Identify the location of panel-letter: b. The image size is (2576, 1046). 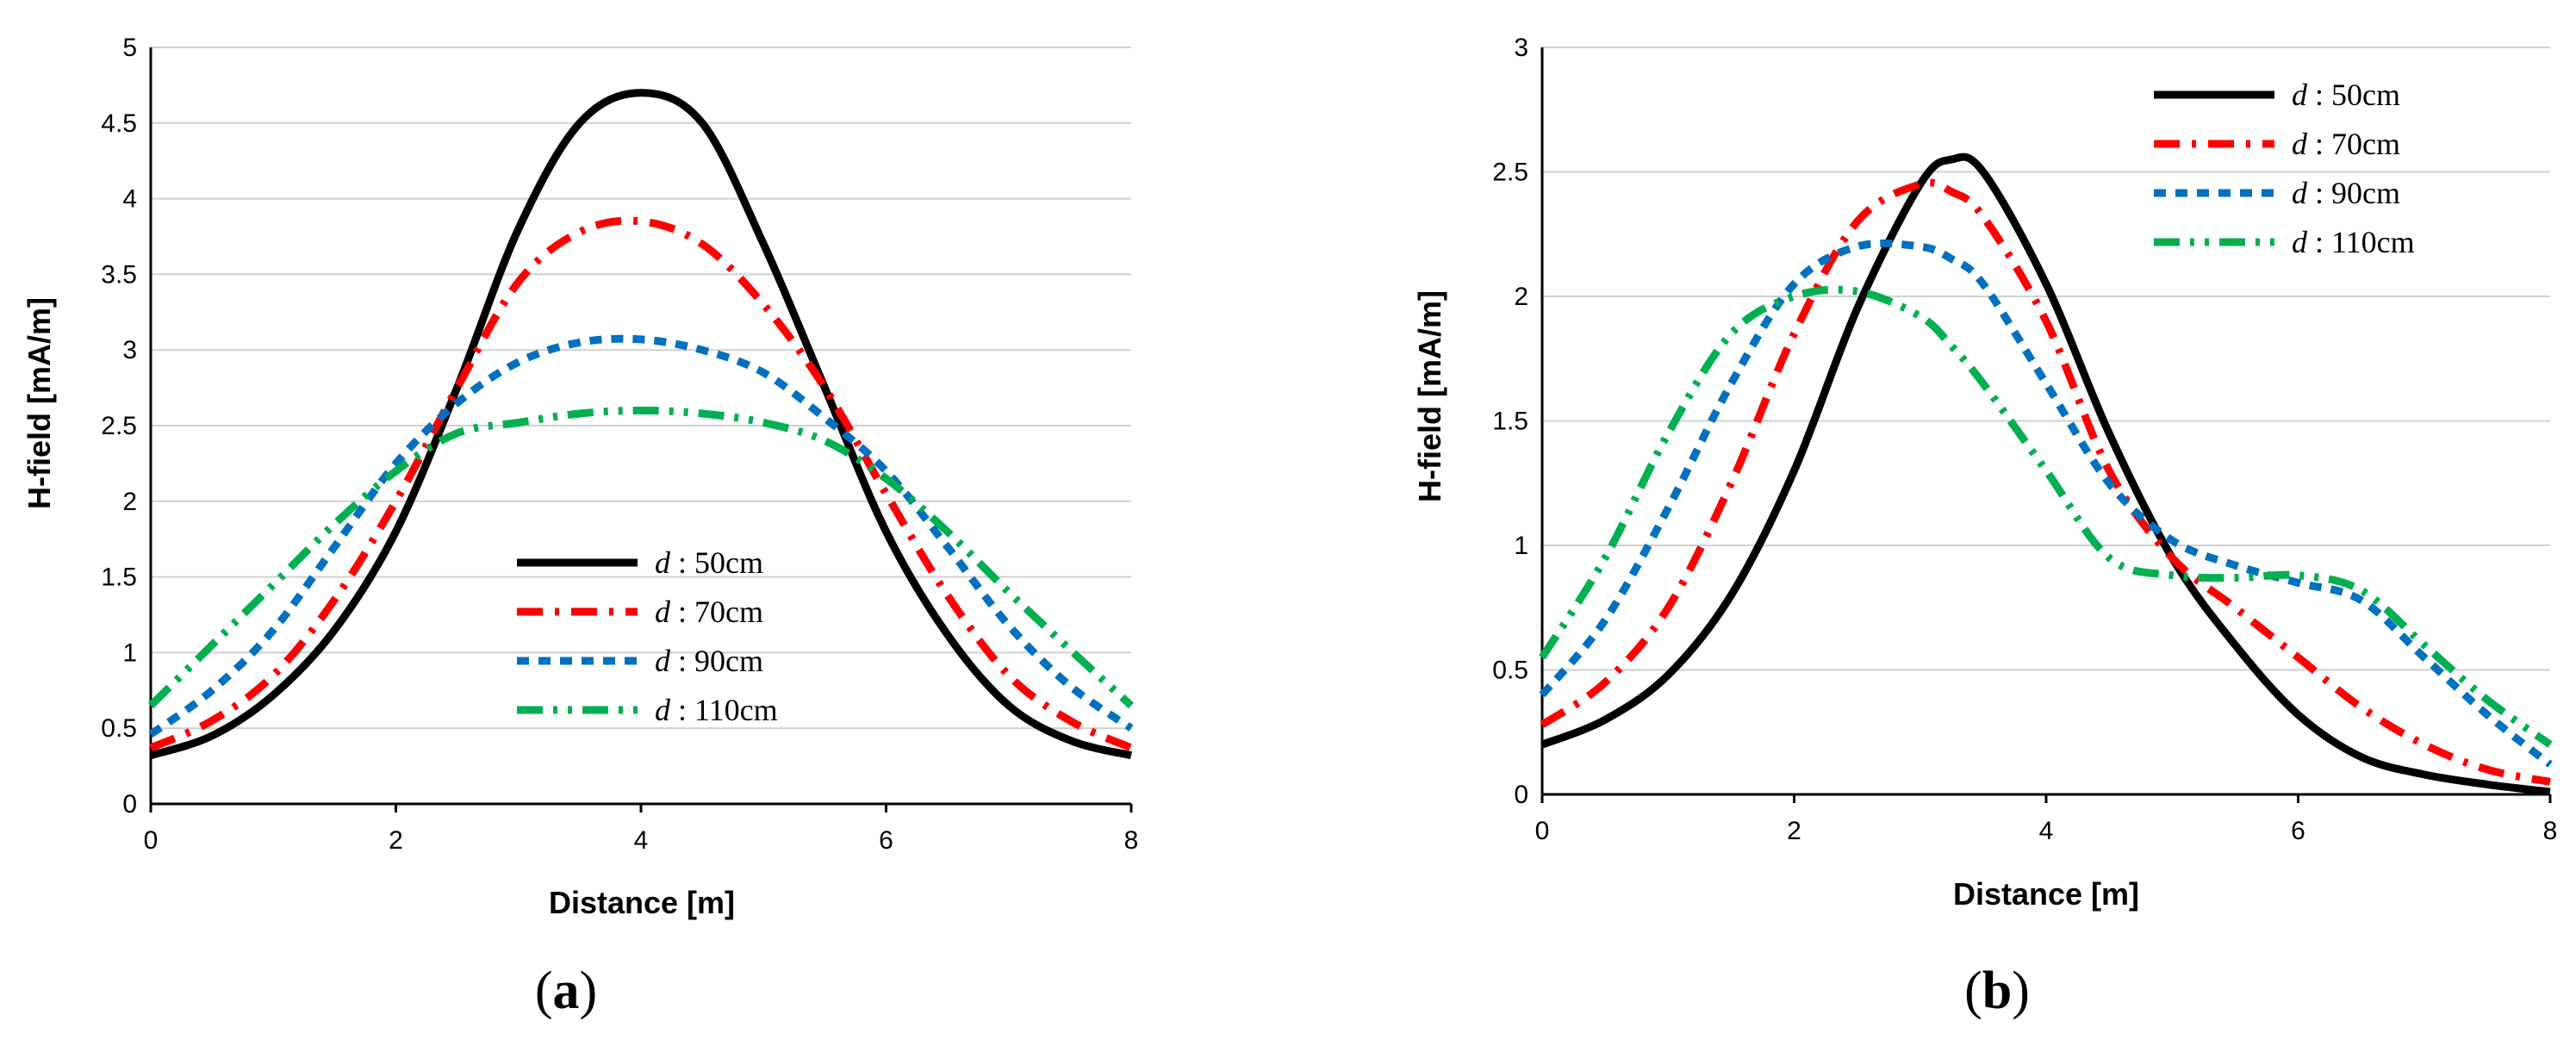
(1997, 991).